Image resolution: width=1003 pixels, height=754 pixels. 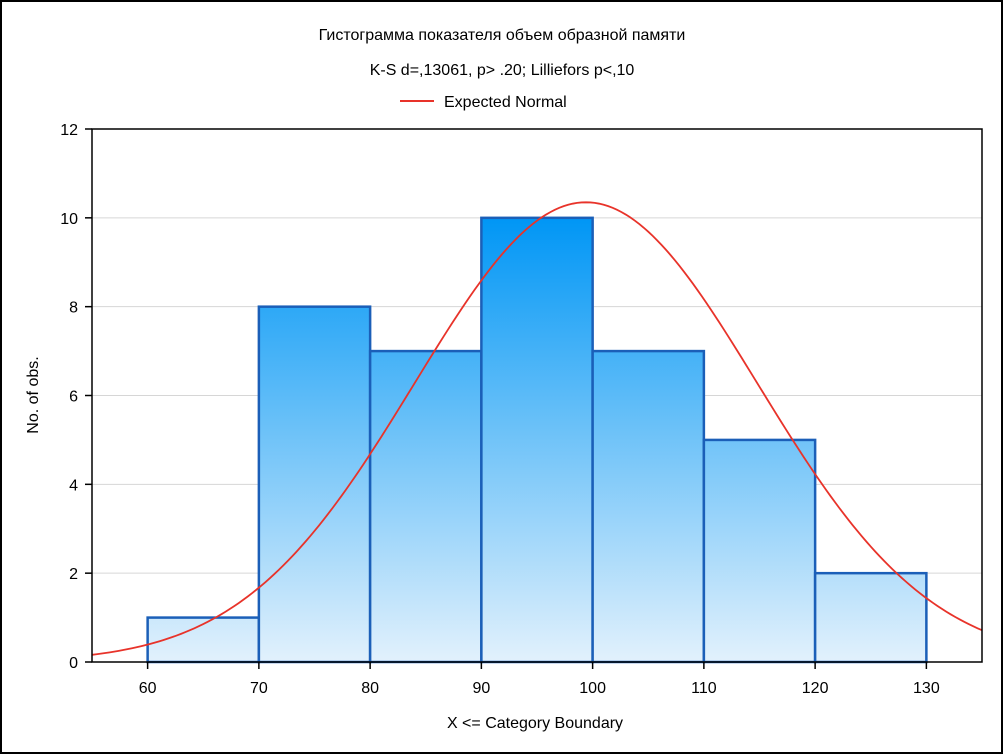 What do you see at coordinates (69, 219) in the screenshot?
I see `y-tick-label-10: 10` at bounding box center [69, 219].